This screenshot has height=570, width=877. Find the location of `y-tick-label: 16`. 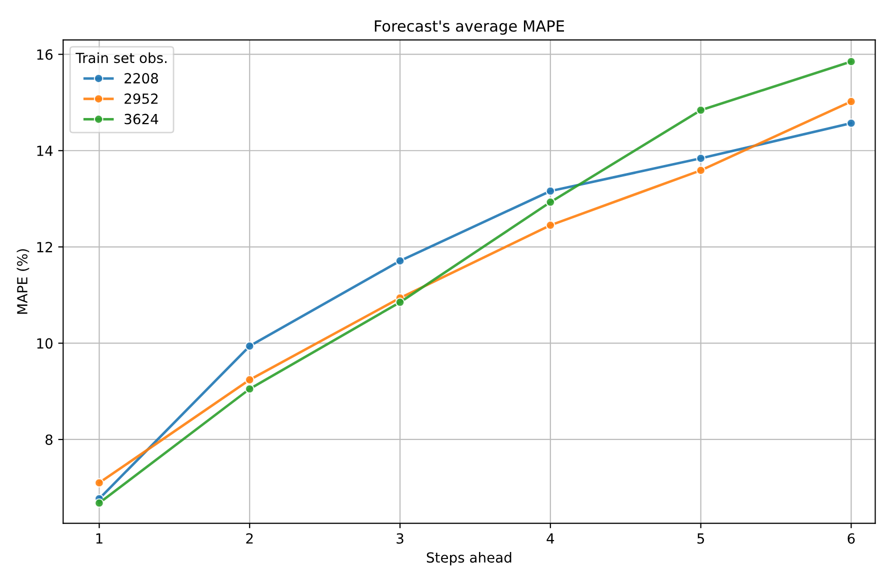

y-tick-label: 16 is located at coordinates (45, 54).